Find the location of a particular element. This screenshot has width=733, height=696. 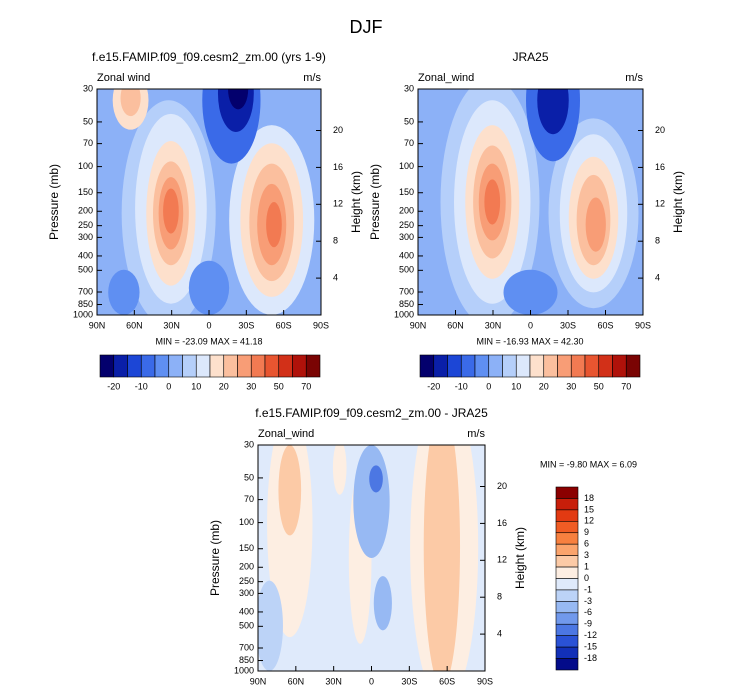

colorbar-label: 70 is located at coordinates (626, 386).